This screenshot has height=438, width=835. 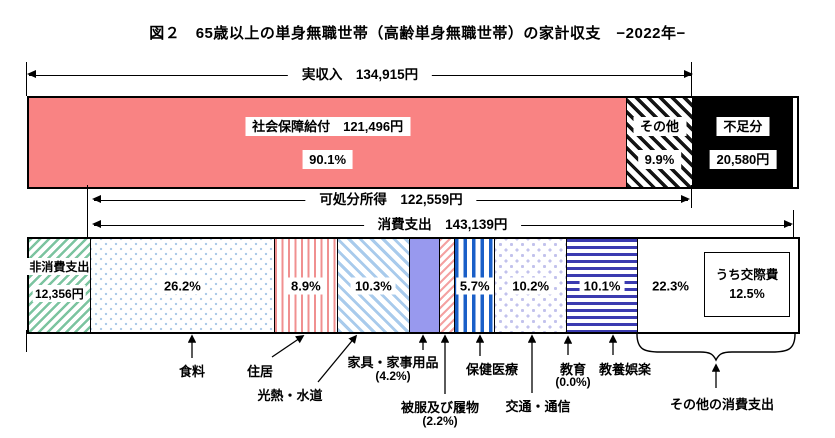 What do you see at coordinates (26, 341) in the screenshot?
I see `expenditure-left-tick` at bounding box center [26, 341].